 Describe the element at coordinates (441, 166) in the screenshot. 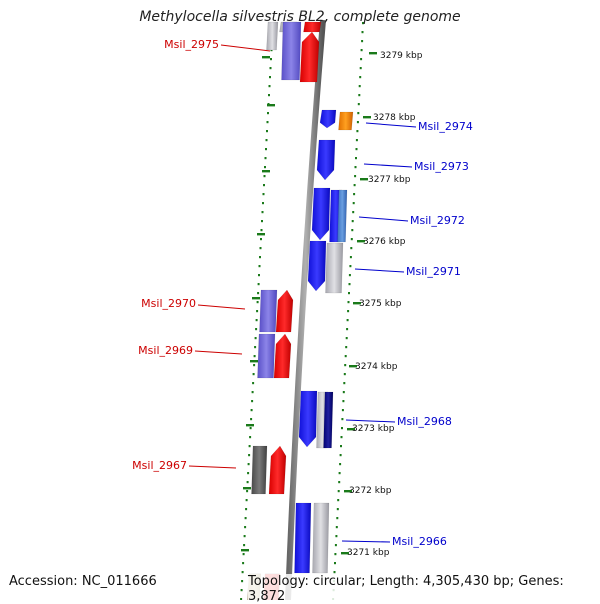

I see `gene-label: Msil_2973` at that location.